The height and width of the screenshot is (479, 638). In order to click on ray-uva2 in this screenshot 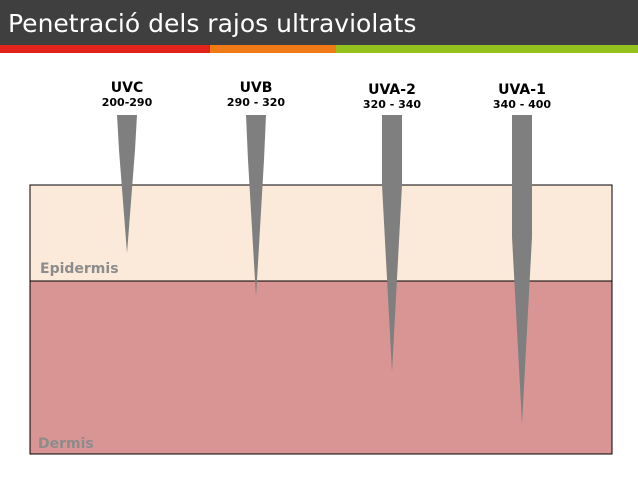, I will do `click(392, 243)`.